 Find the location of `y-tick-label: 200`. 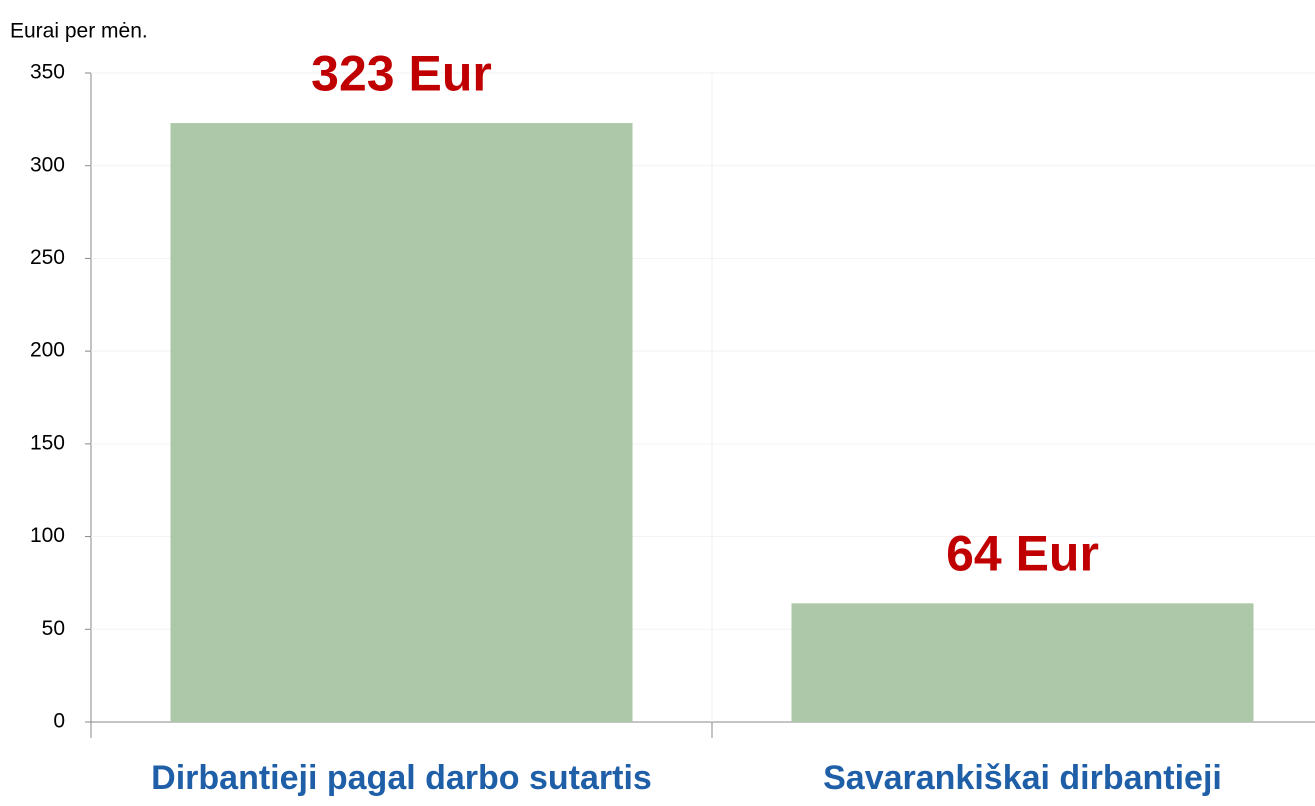

y-tick-label: 200 is located at coordinates (47, 350).